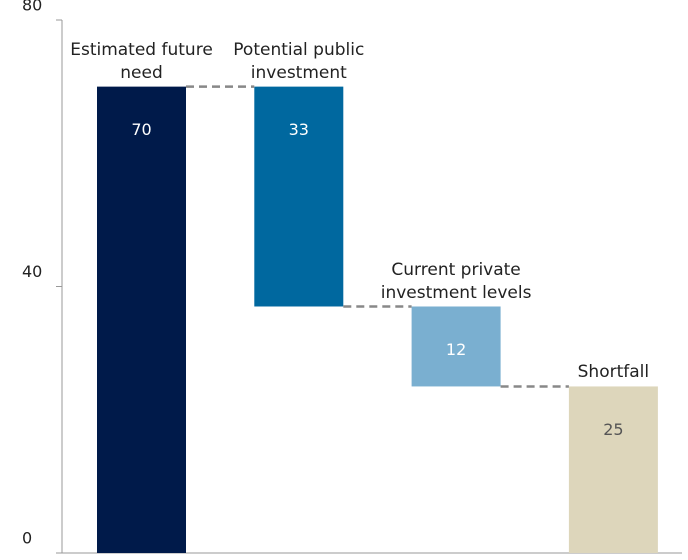  Describe the element at coordinates (27, 538) in the screenshot. I see `y-tick-label: 0` at that location.